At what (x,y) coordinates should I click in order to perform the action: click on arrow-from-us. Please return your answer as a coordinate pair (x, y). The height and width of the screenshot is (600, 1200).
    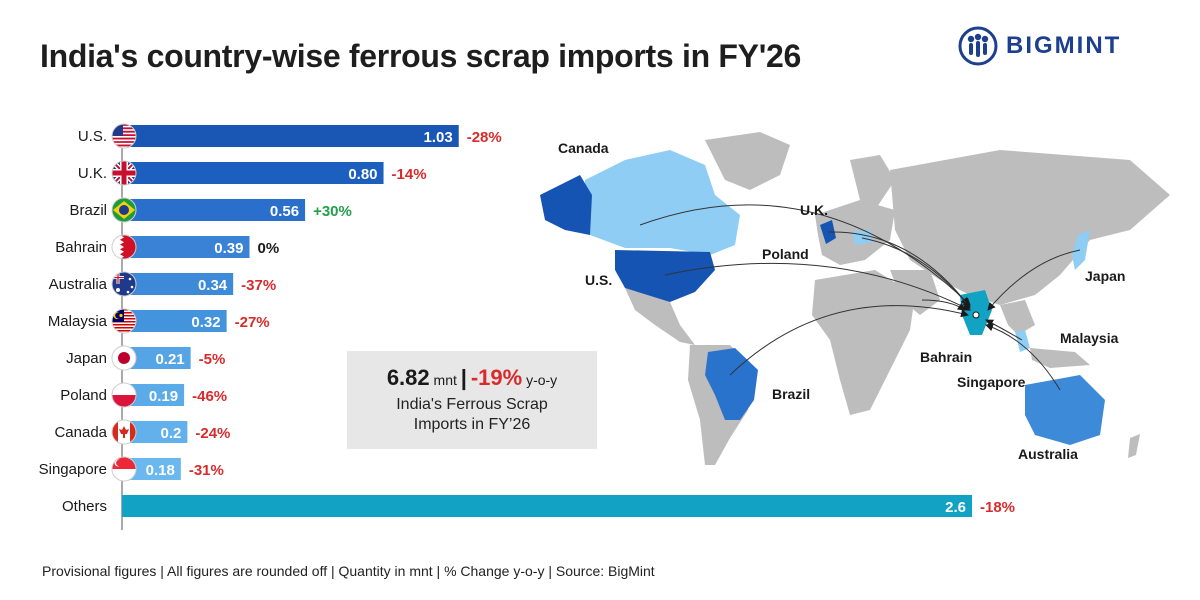
    Looking at the image, I should click on (817, 286).